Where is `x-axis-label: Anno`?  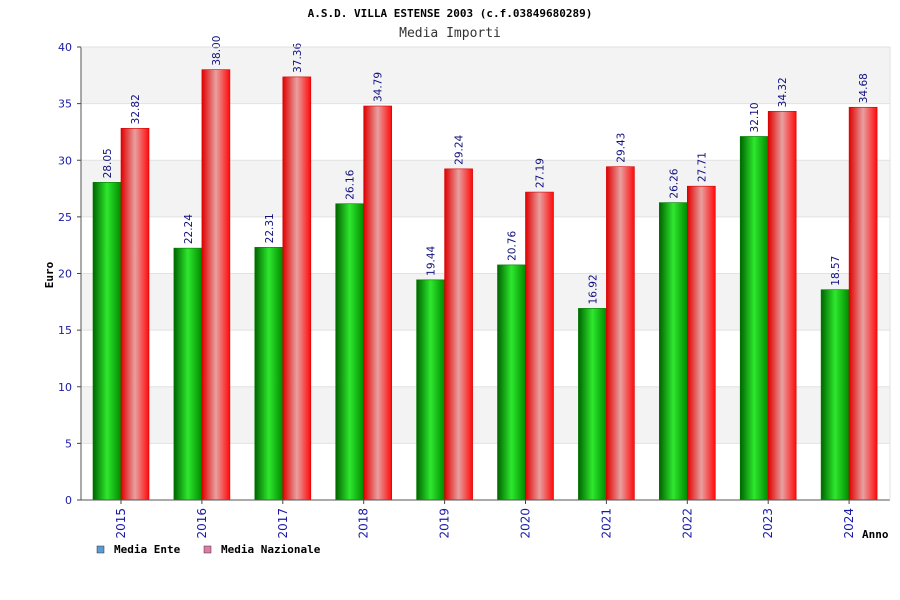 x-axis-label: Anno is located at coordinates (875, 534).